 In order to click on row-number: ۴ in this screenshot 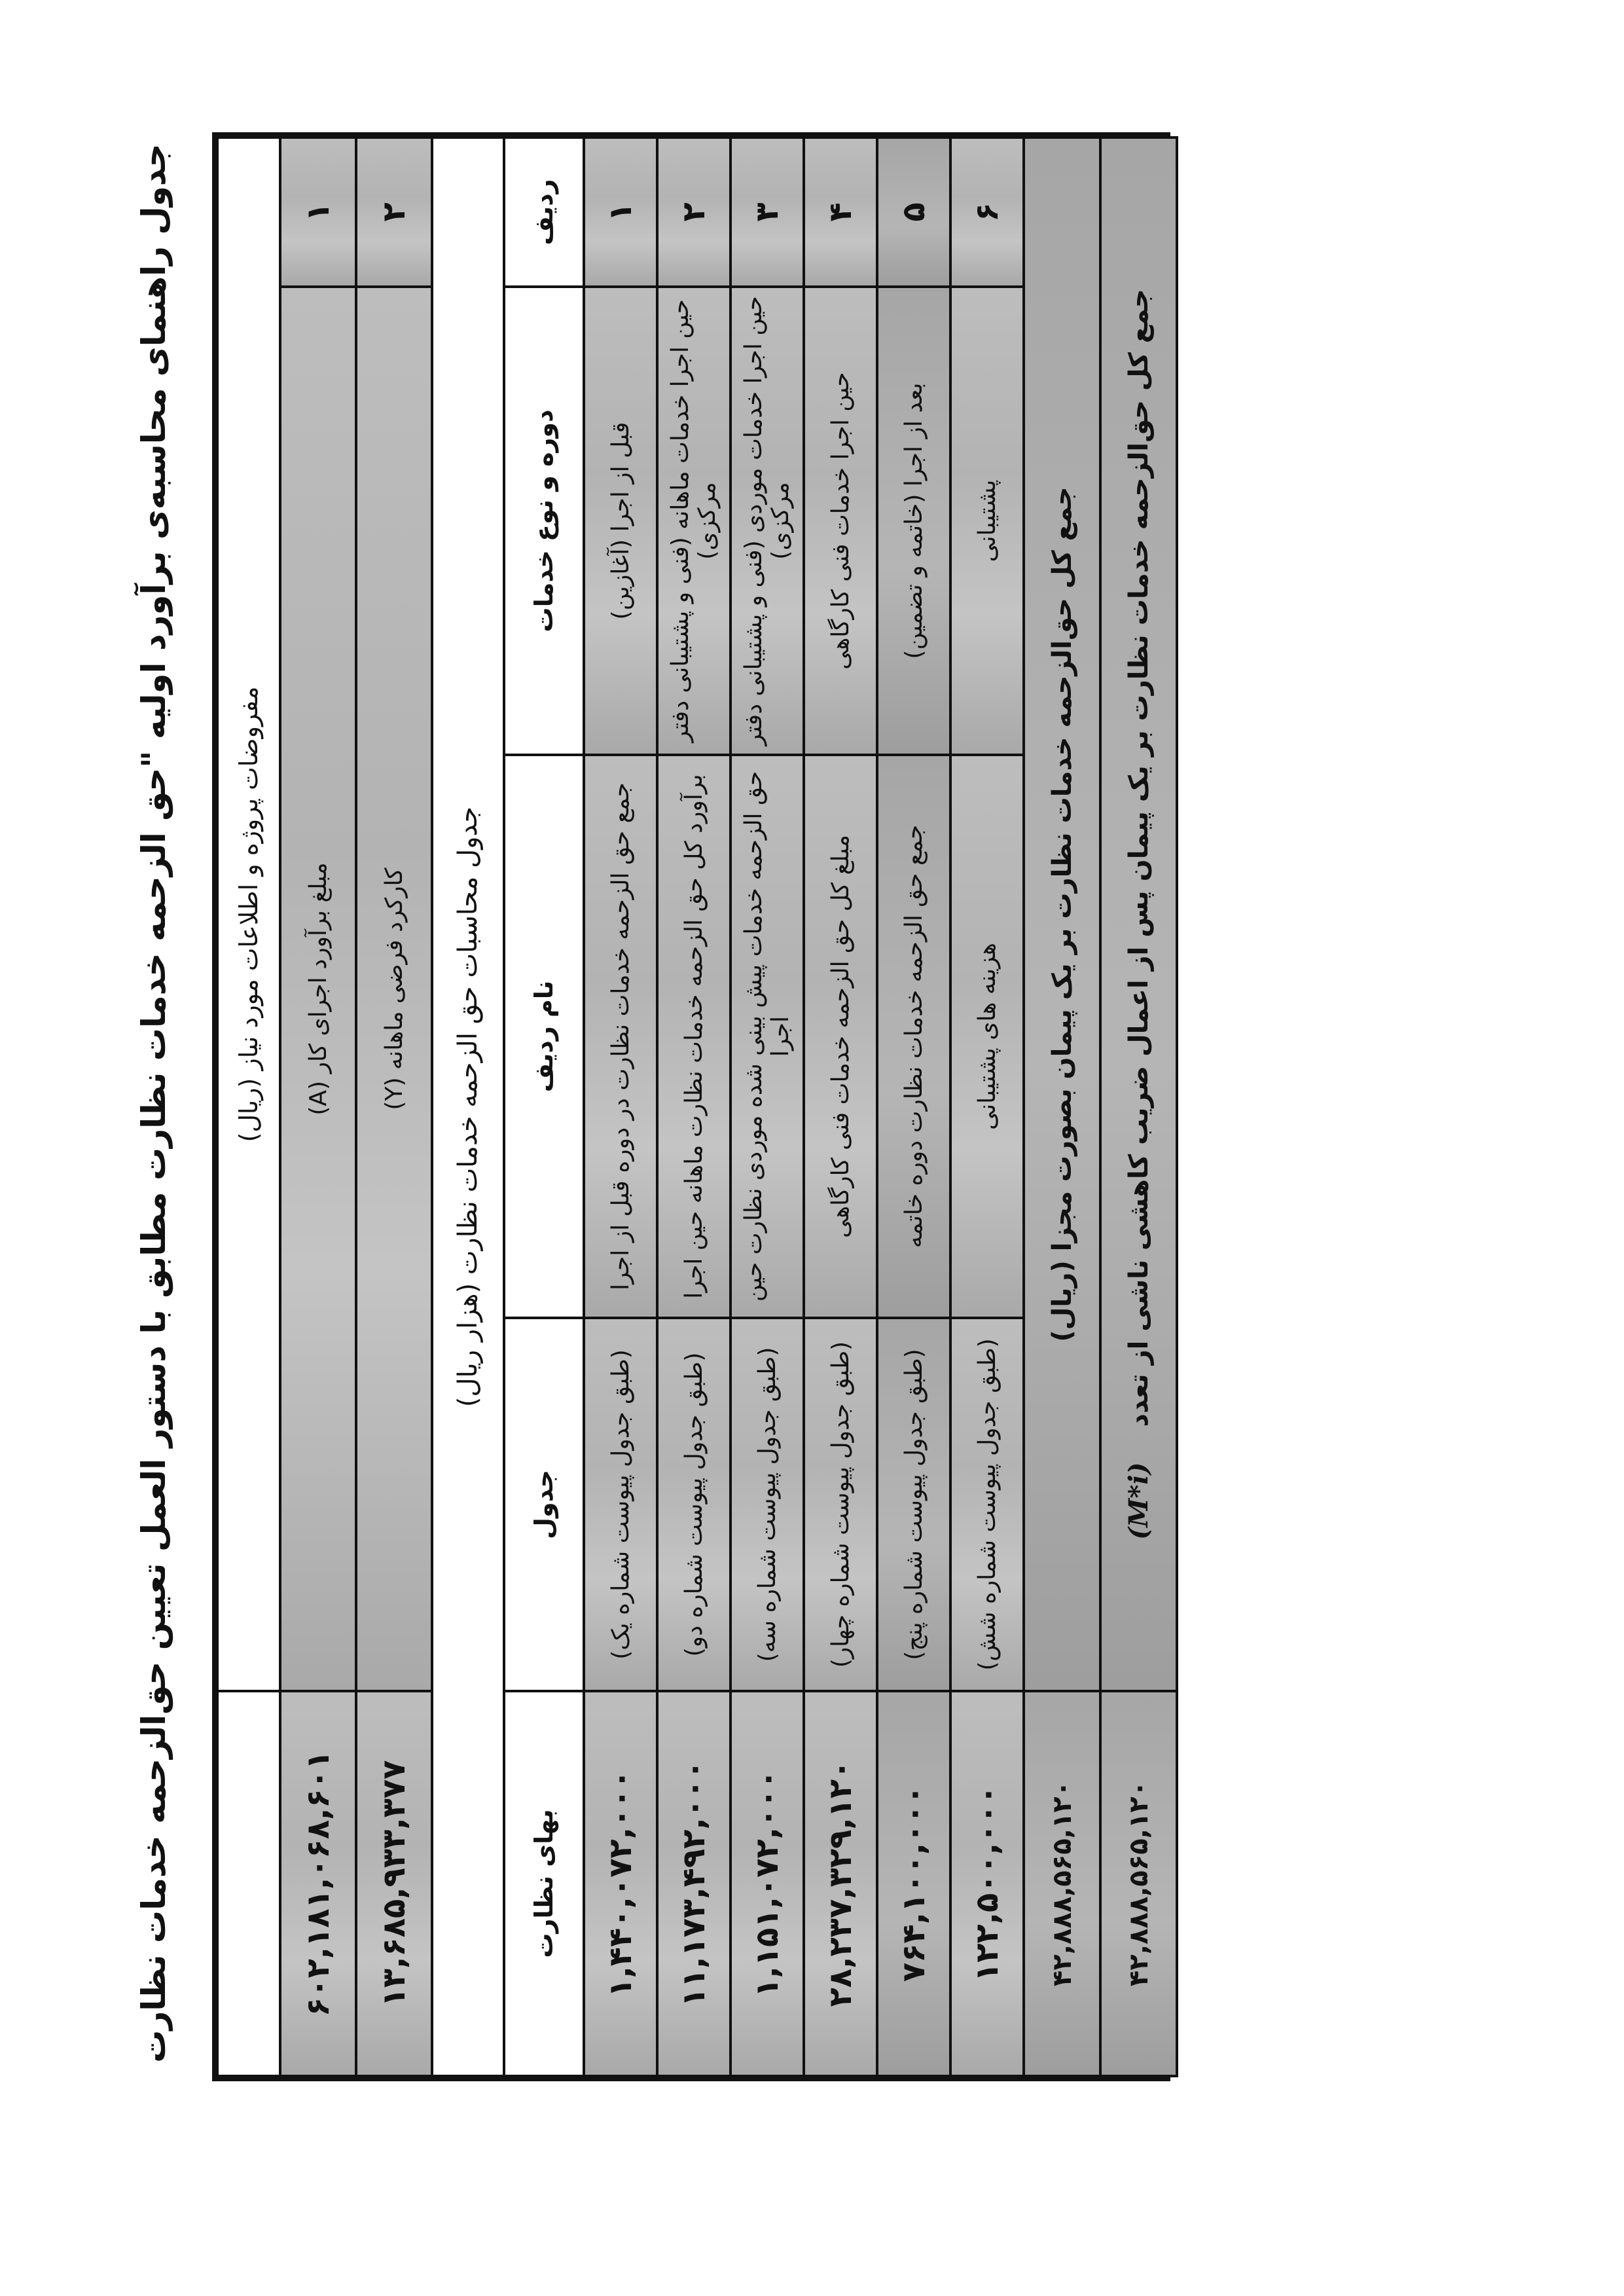, I will do `click(840, 212)`.